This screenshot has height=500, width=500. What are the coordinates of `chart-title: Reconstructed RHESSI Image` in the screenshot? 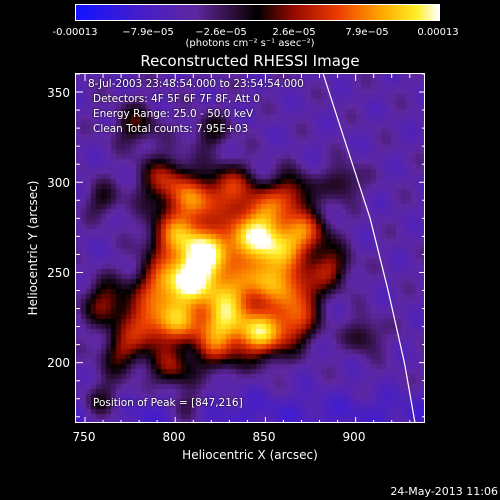 It's located at (250, 61).